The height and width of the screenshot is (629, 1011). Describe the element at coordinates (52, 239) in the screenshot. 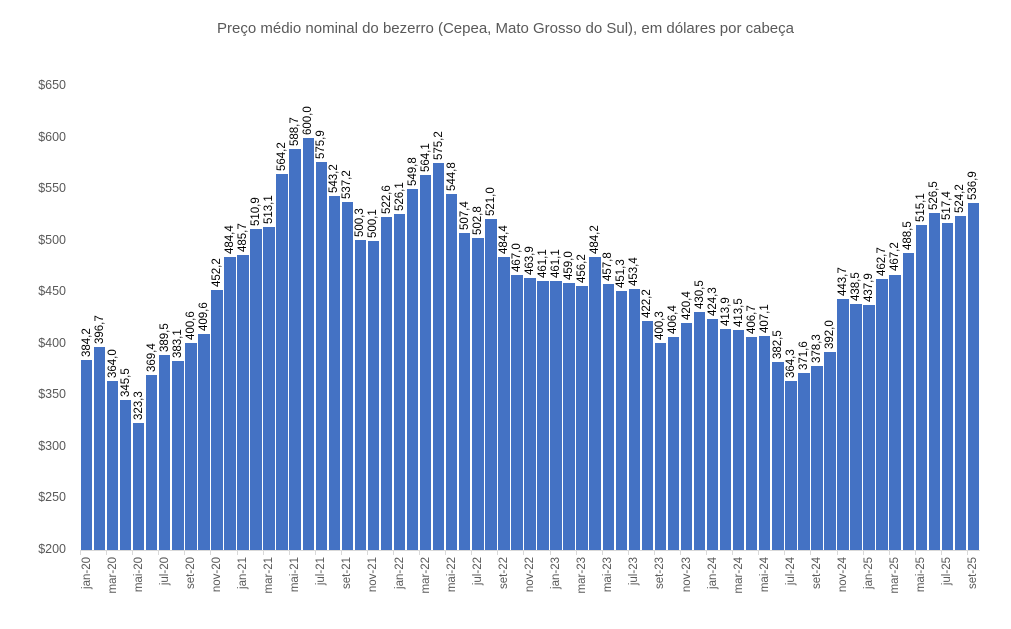

I see `y-tick-label: $500` at that location.